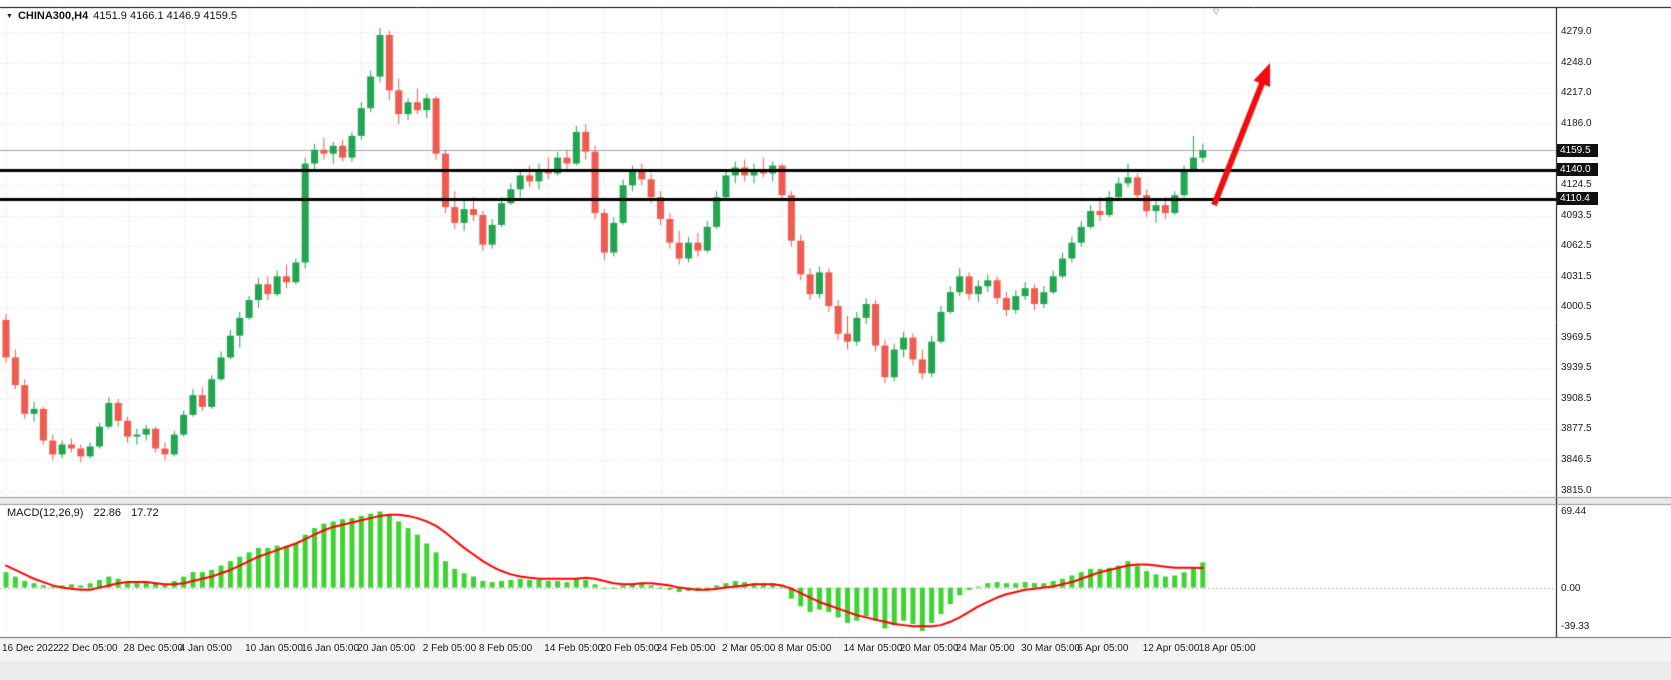  I want to click on macd-name-label: MACD(12,26,9), so click(45, 513).